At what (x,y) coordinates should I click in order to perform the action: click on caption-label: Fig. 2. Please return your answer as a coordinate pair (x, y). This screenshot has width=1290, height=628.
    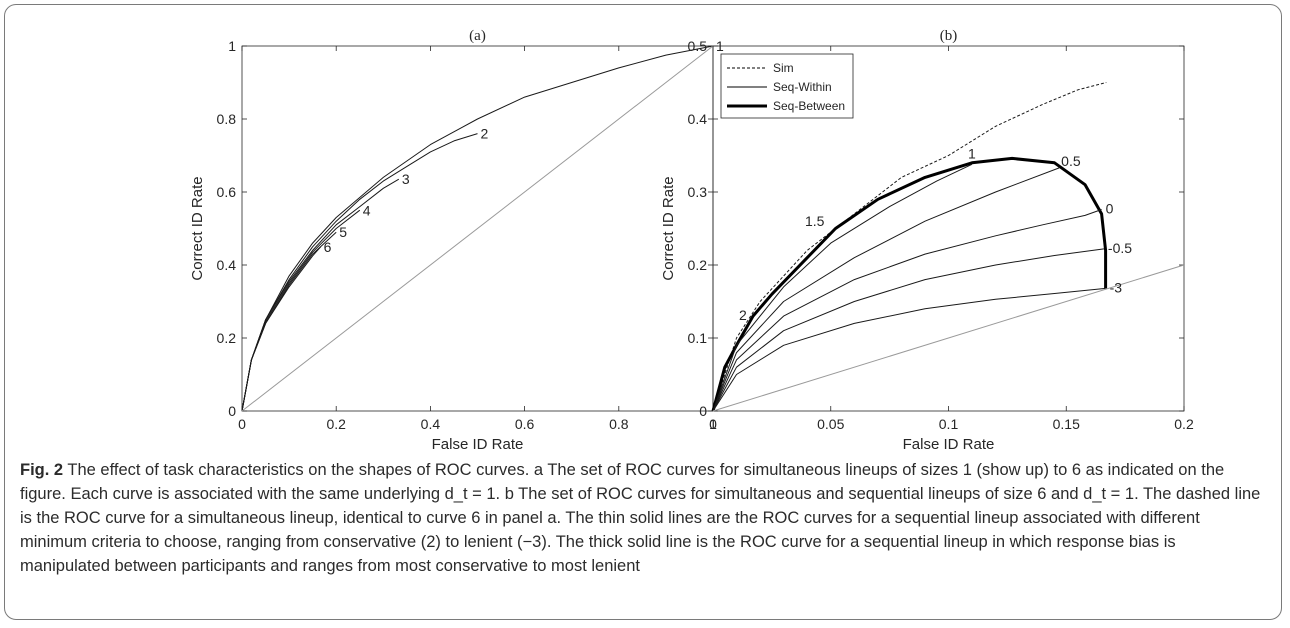
    Looking at the image, I should click on (42, 470).